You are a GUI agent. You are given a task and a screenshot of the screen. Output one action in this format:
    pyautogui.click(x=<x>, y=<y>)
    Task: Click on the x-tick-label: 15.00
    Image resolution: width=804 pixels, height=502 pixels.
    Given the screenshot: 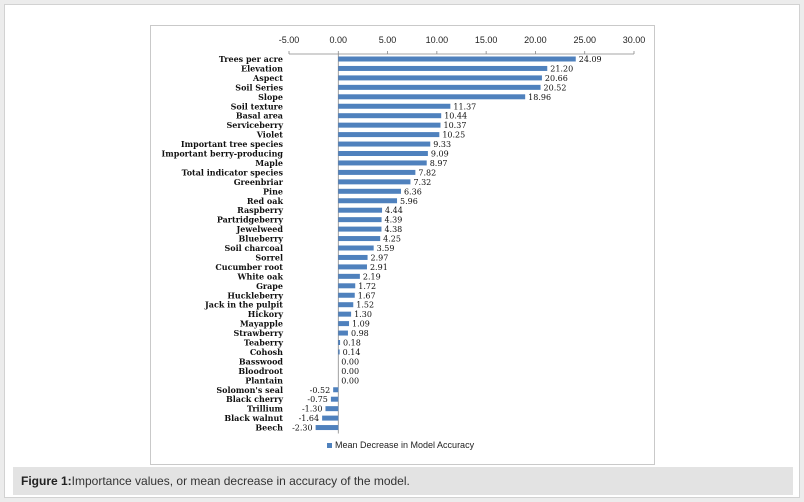 What is the action you would take?
    pyautogui.click(x=486, y=40)
    